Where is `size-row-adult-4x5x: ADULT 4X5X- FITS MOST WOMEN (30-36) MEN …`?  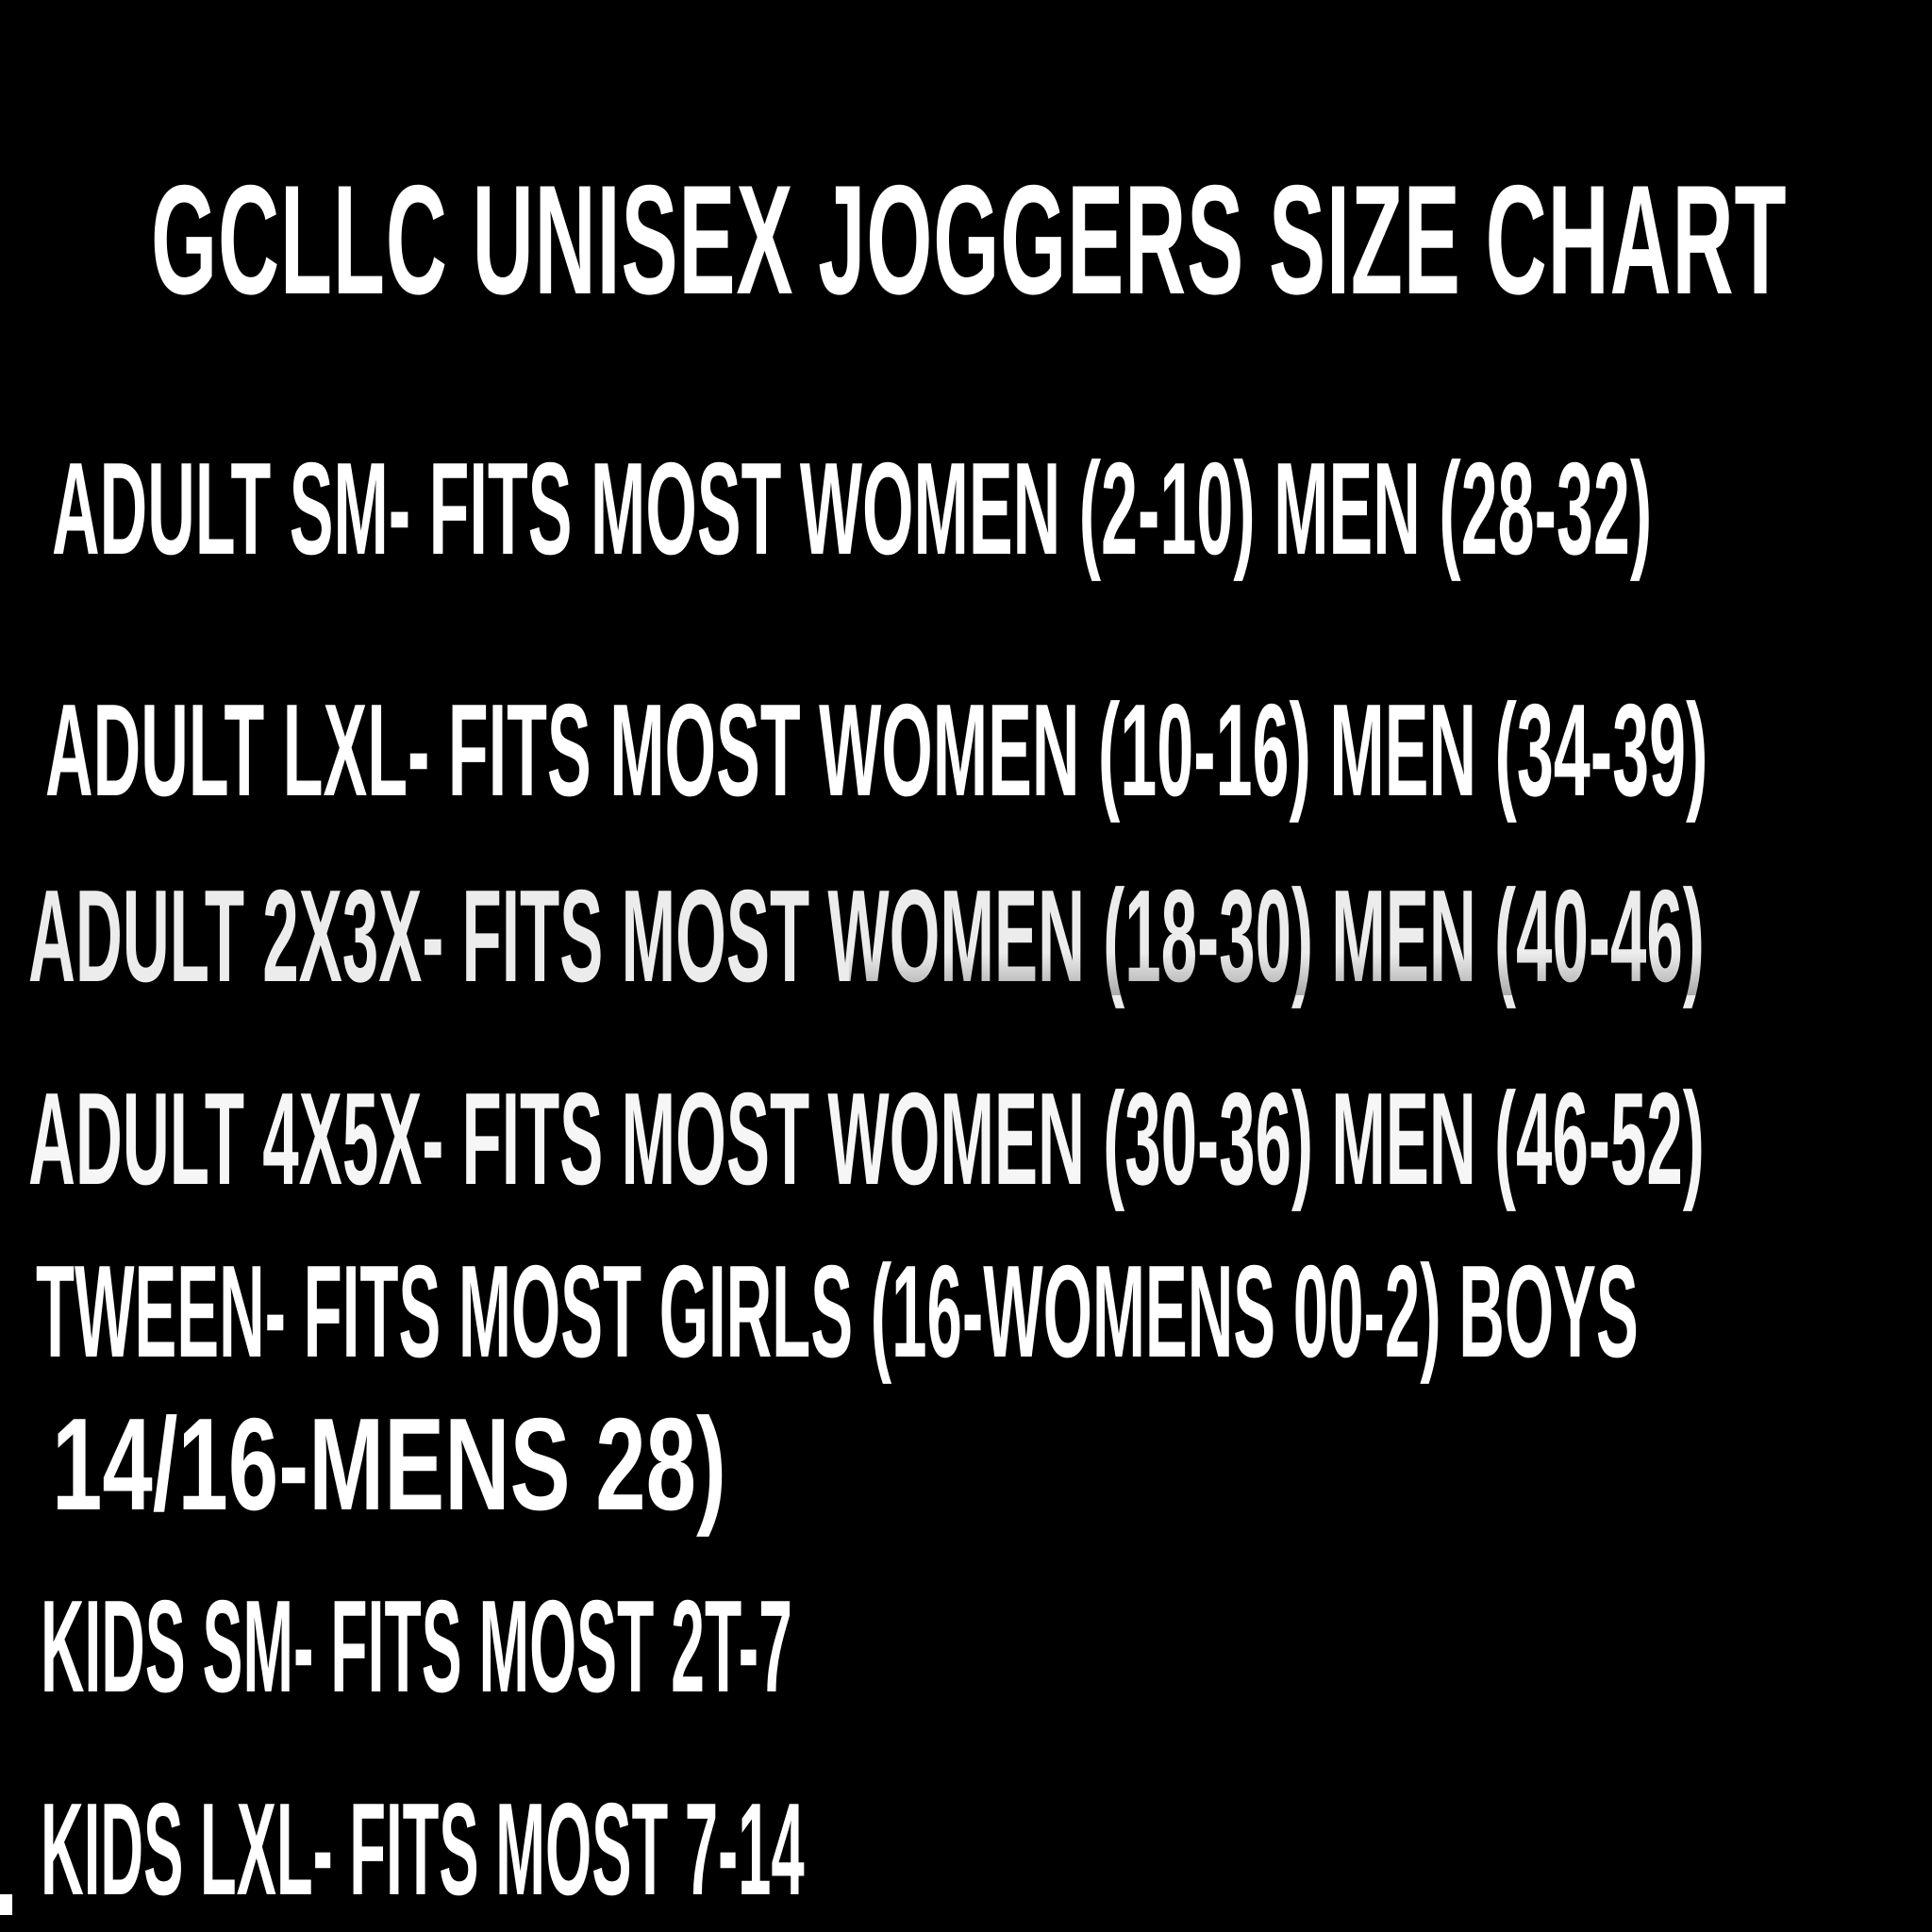 size-row-adult-4x5x: ADULT 4X5X- FITS MOST WOMEN (30-36) MEN … is located at coordinates (866, 1140).